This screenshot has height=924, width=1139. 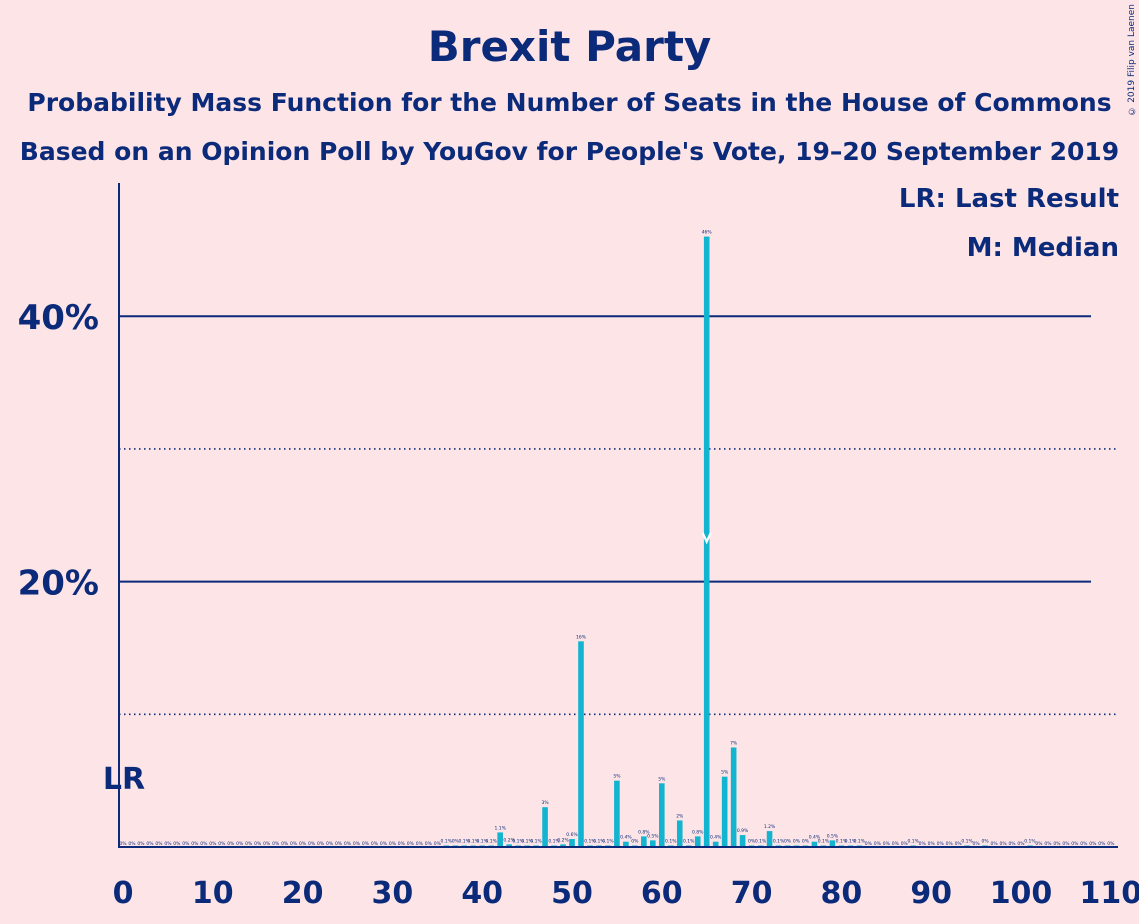 I want to click on y-tick-label: 40%, so click(x=58, y=318).